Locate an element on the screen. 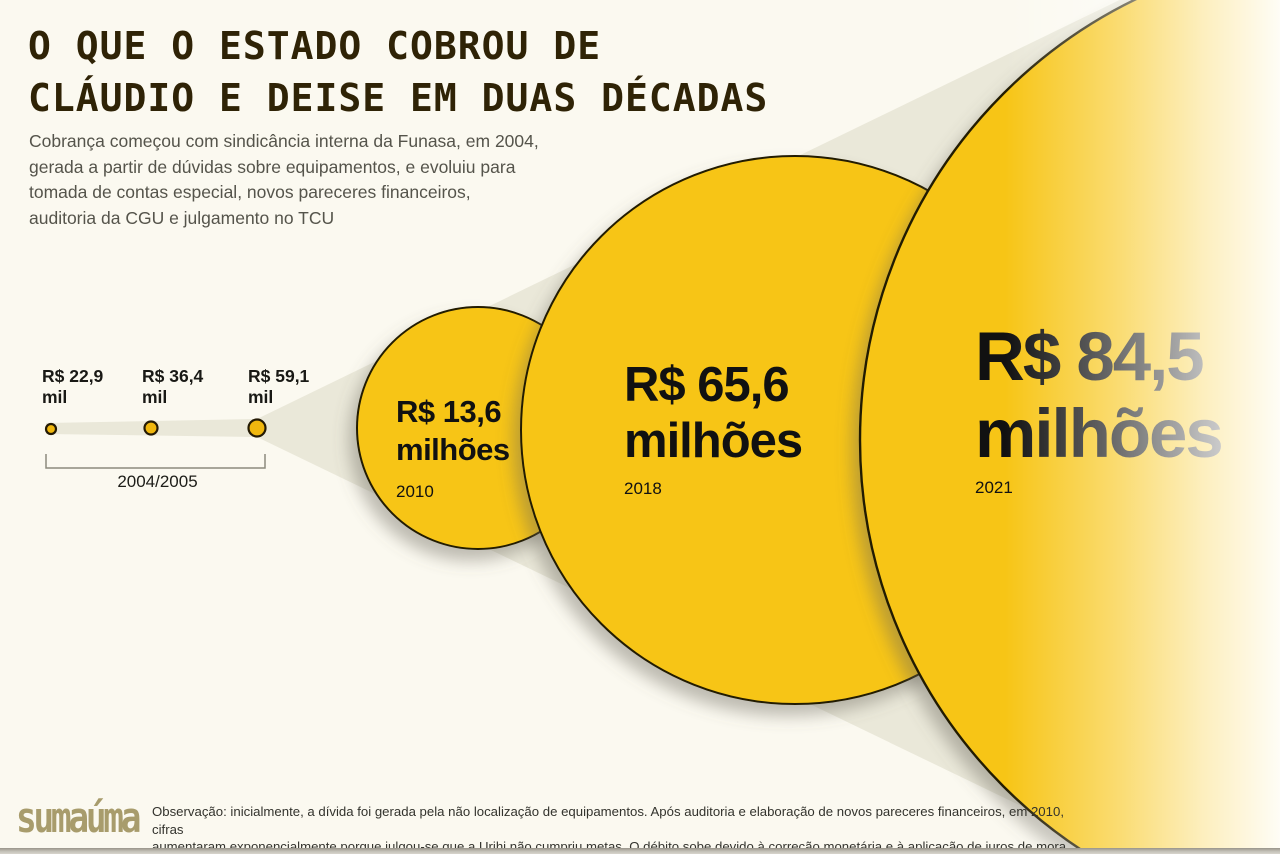 Image resolution: width=1280 pixels, height=854 pixels. milestone-value: R$ 59,1 is located at coordinates (279, 376).